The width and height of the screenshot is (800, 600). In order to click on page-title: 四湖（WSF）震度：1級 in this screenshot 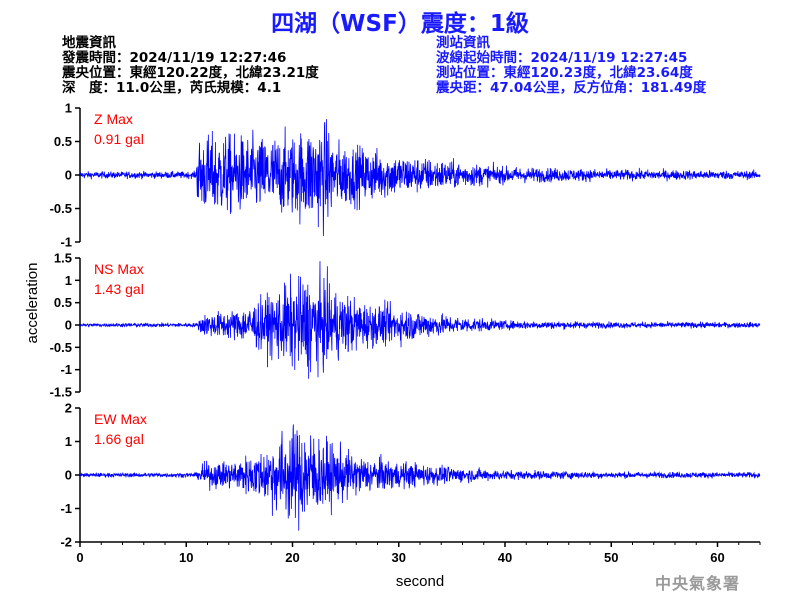, I will do `click(400, 24)`.